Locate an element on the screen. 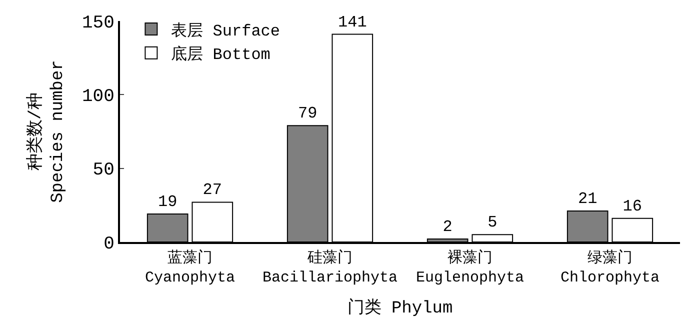  data-label: 16 is located at coordinates (632, 206).